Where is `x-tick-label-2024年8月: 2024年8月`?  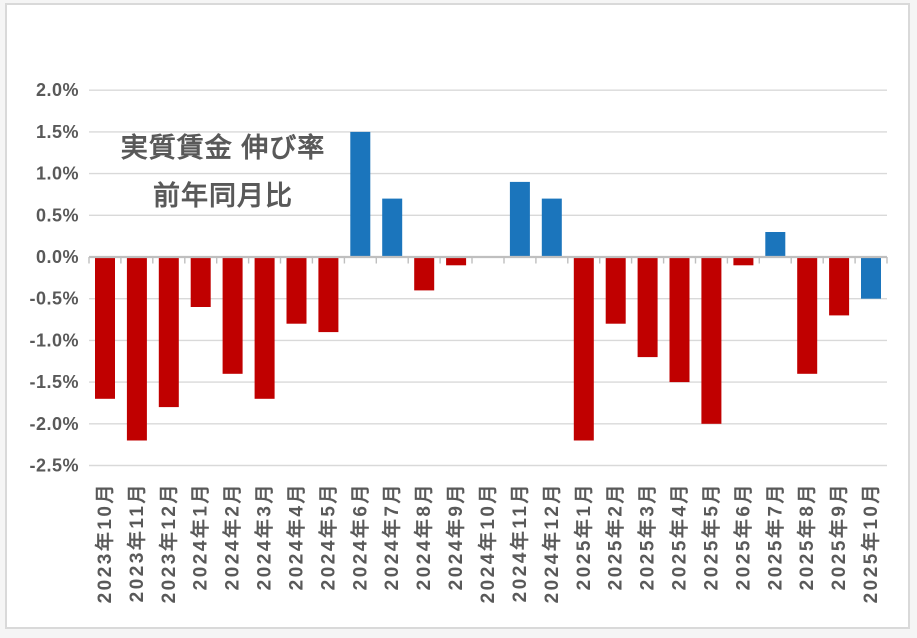 x-tick-label-2024年8月: 2024年8月 is located at coordinates (423, 536).